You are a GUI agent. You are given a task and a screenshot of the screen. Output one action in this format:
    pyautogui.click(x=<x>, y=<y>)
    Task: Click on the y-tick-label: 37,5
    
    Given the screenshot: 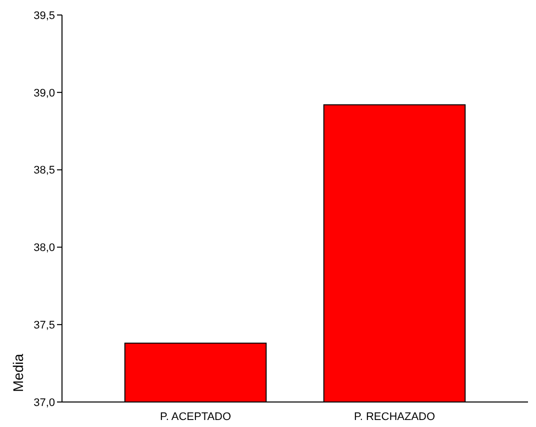 What is the action you would take?
    pyautogui.click(x=44, y=325)
    